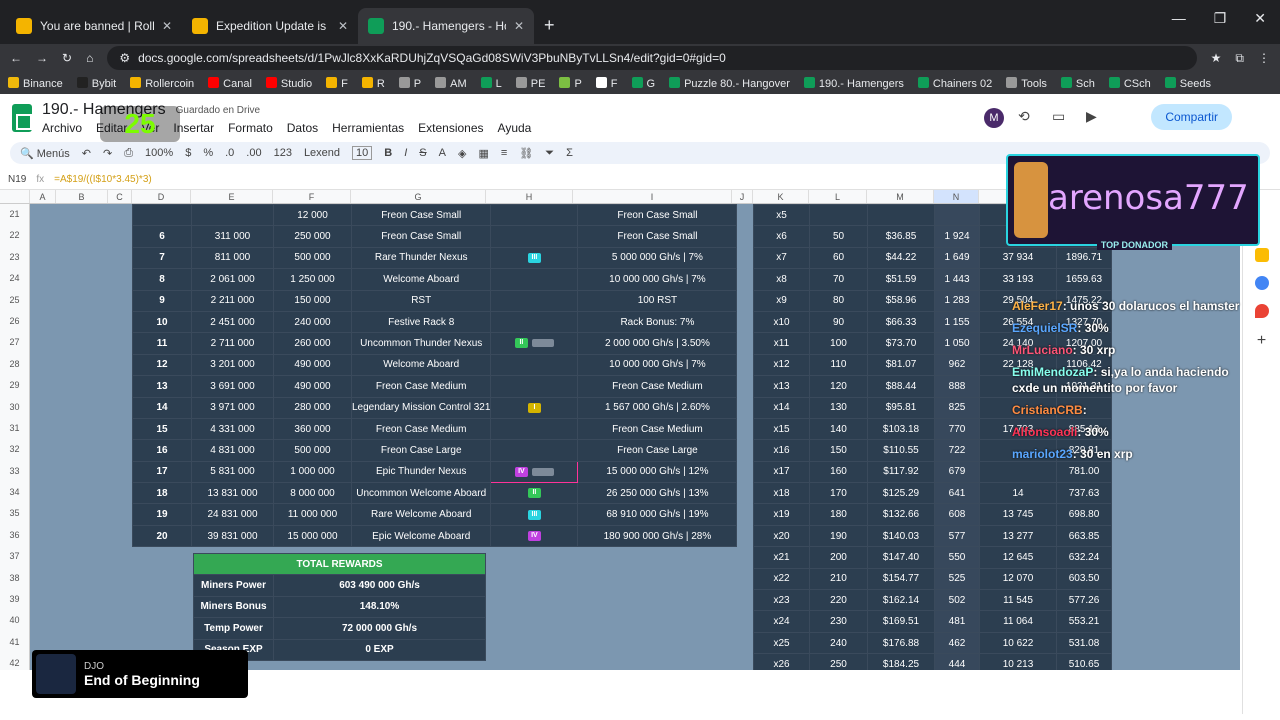 The height and width of the screenshot is (720, 1280). Describe the element at coordinates (232, 343) in the screenshot. I see `table-cell: 2 711 000` at that location.